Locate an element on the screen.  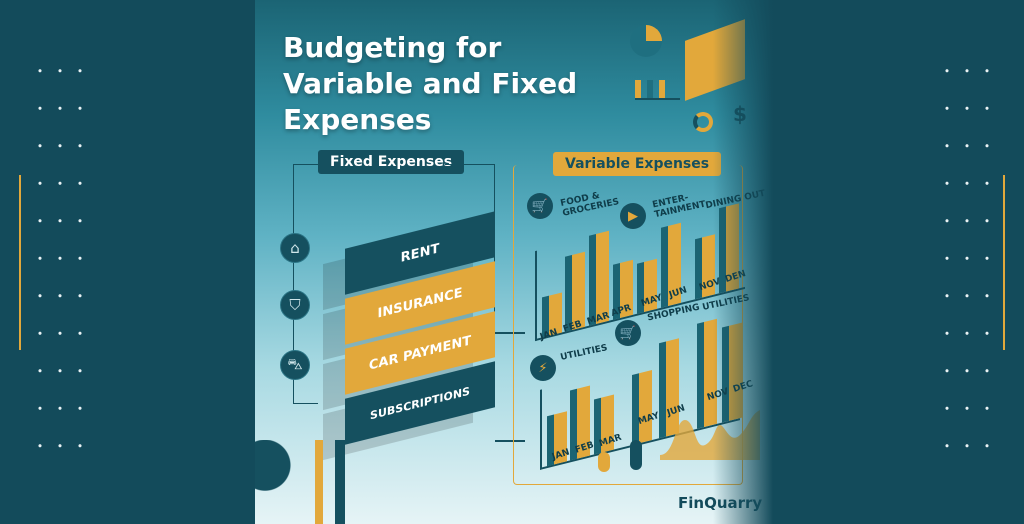
infographic-title: Budgeting for Variable and Fixed Expenses is located at coordinates (430, 83).